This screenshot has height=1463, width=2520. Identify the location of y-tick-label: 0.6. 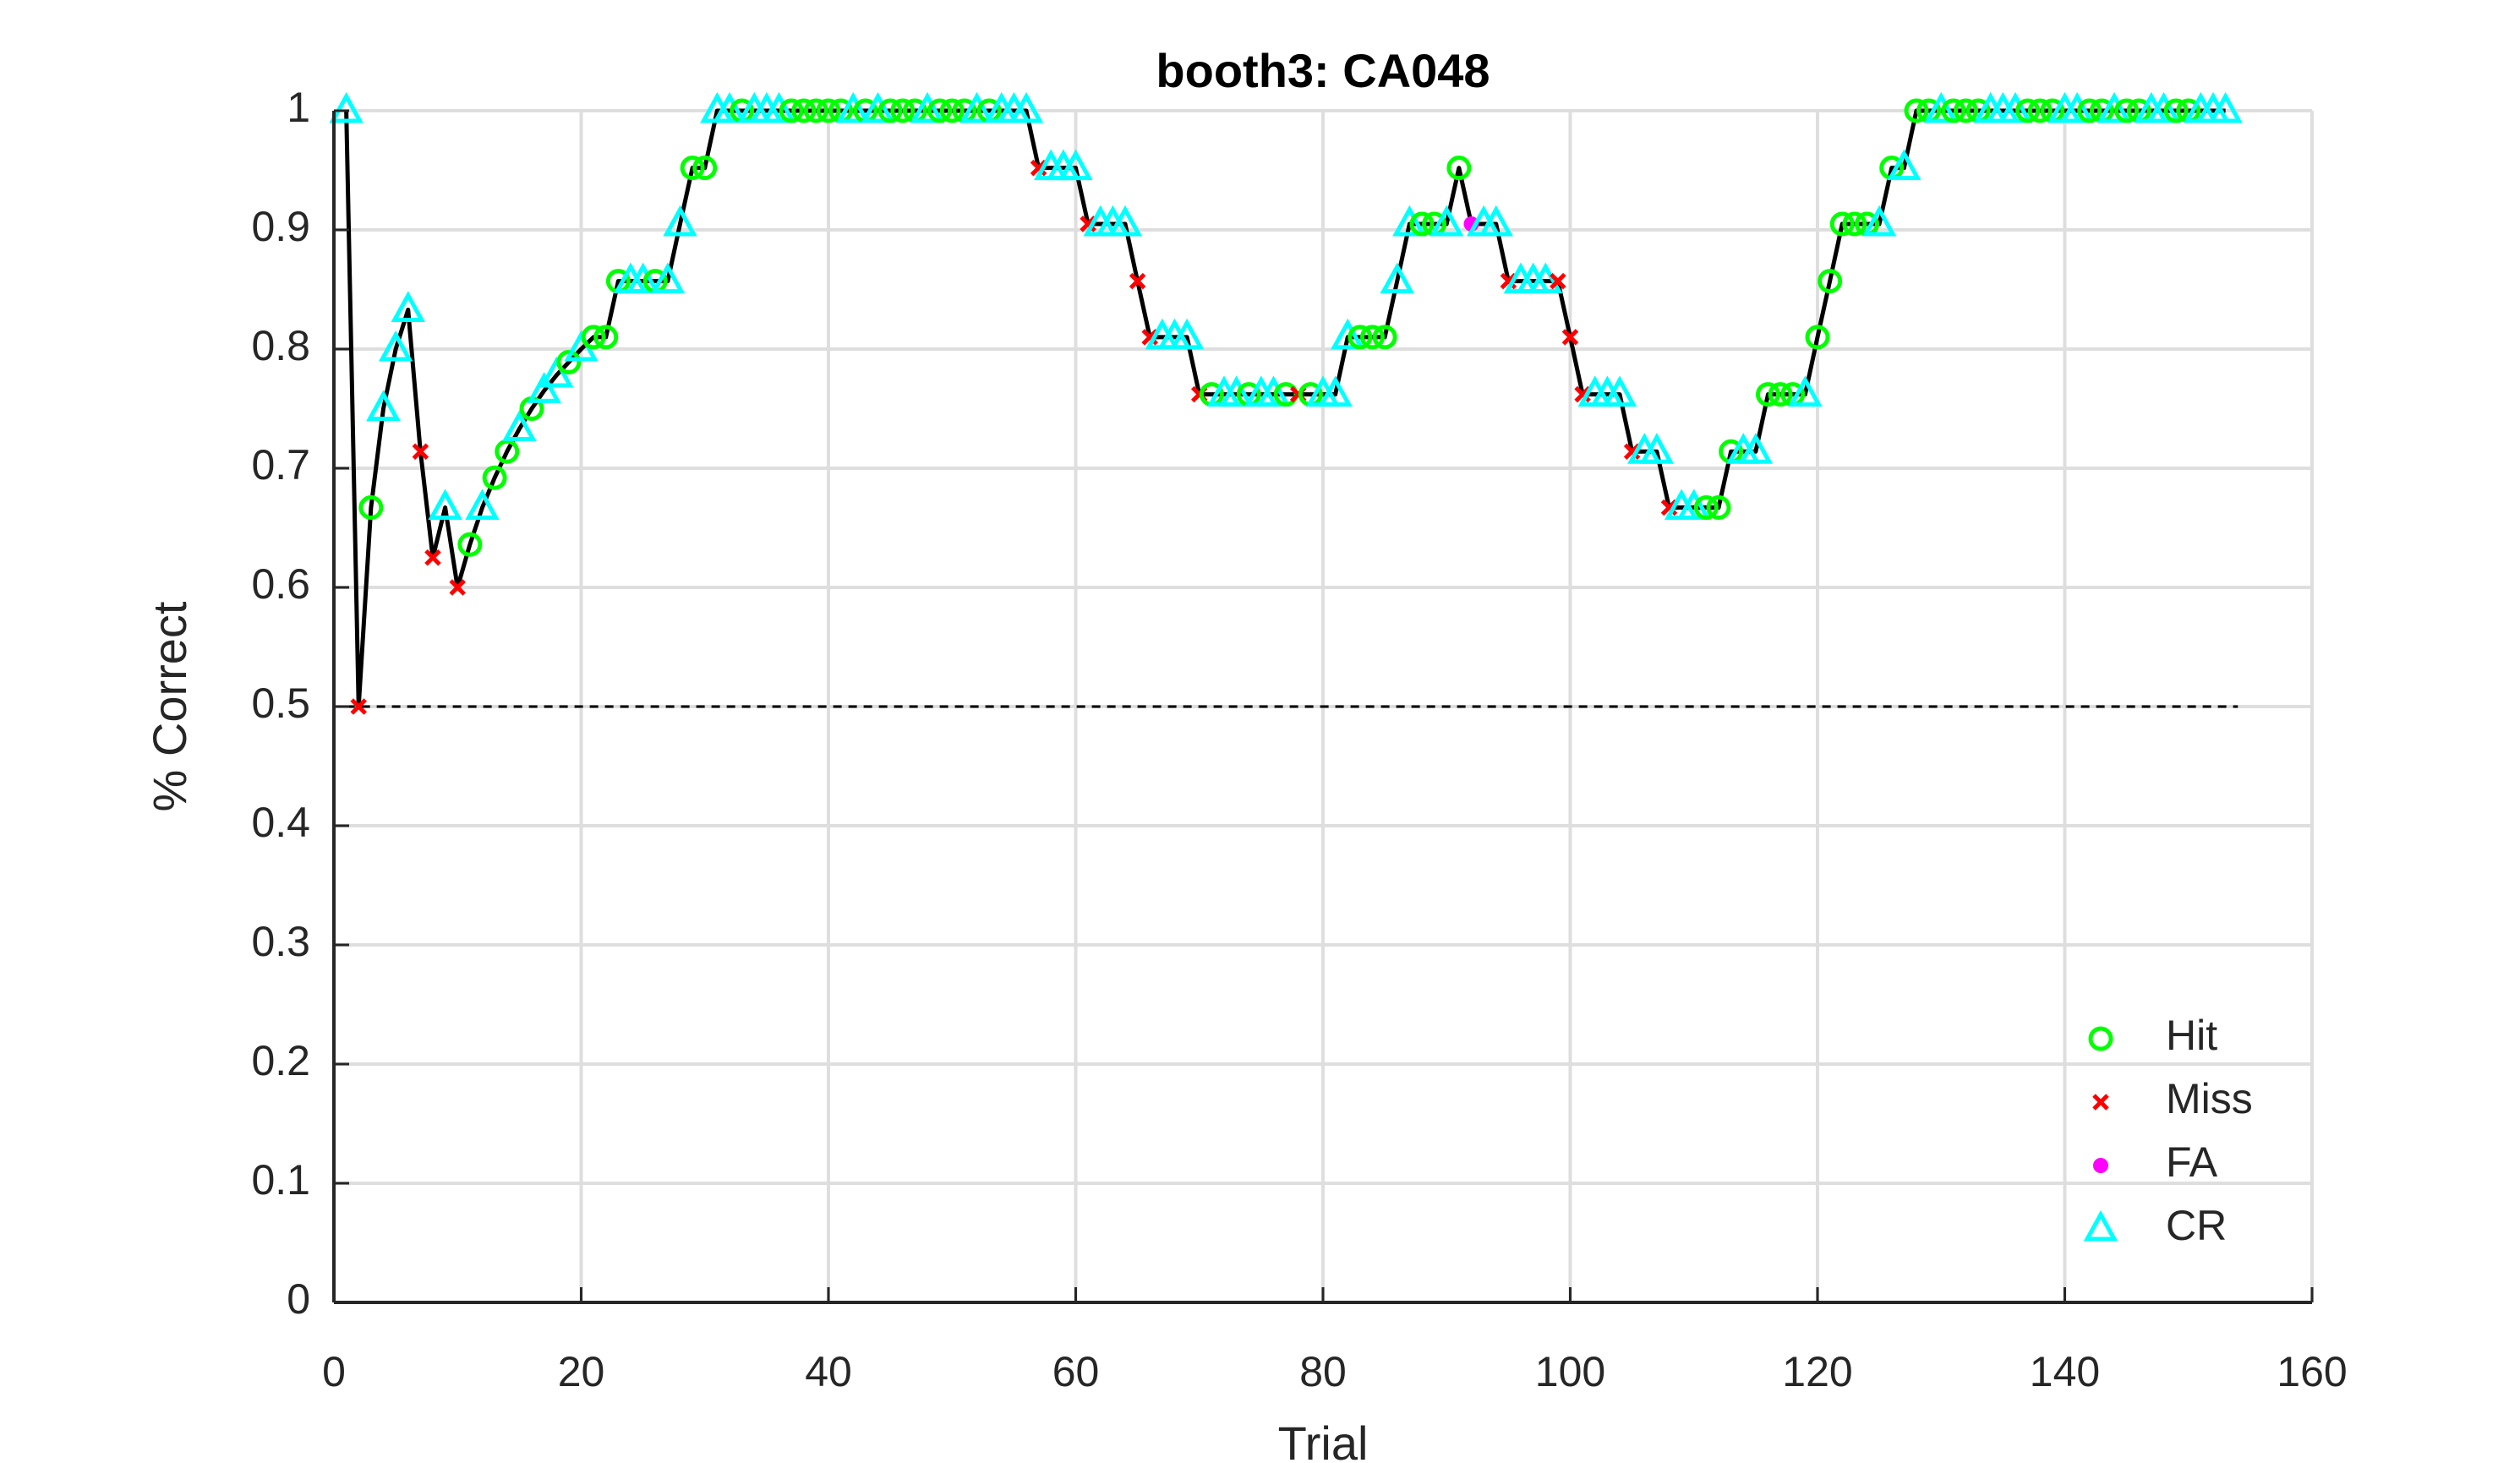
(280, 584).